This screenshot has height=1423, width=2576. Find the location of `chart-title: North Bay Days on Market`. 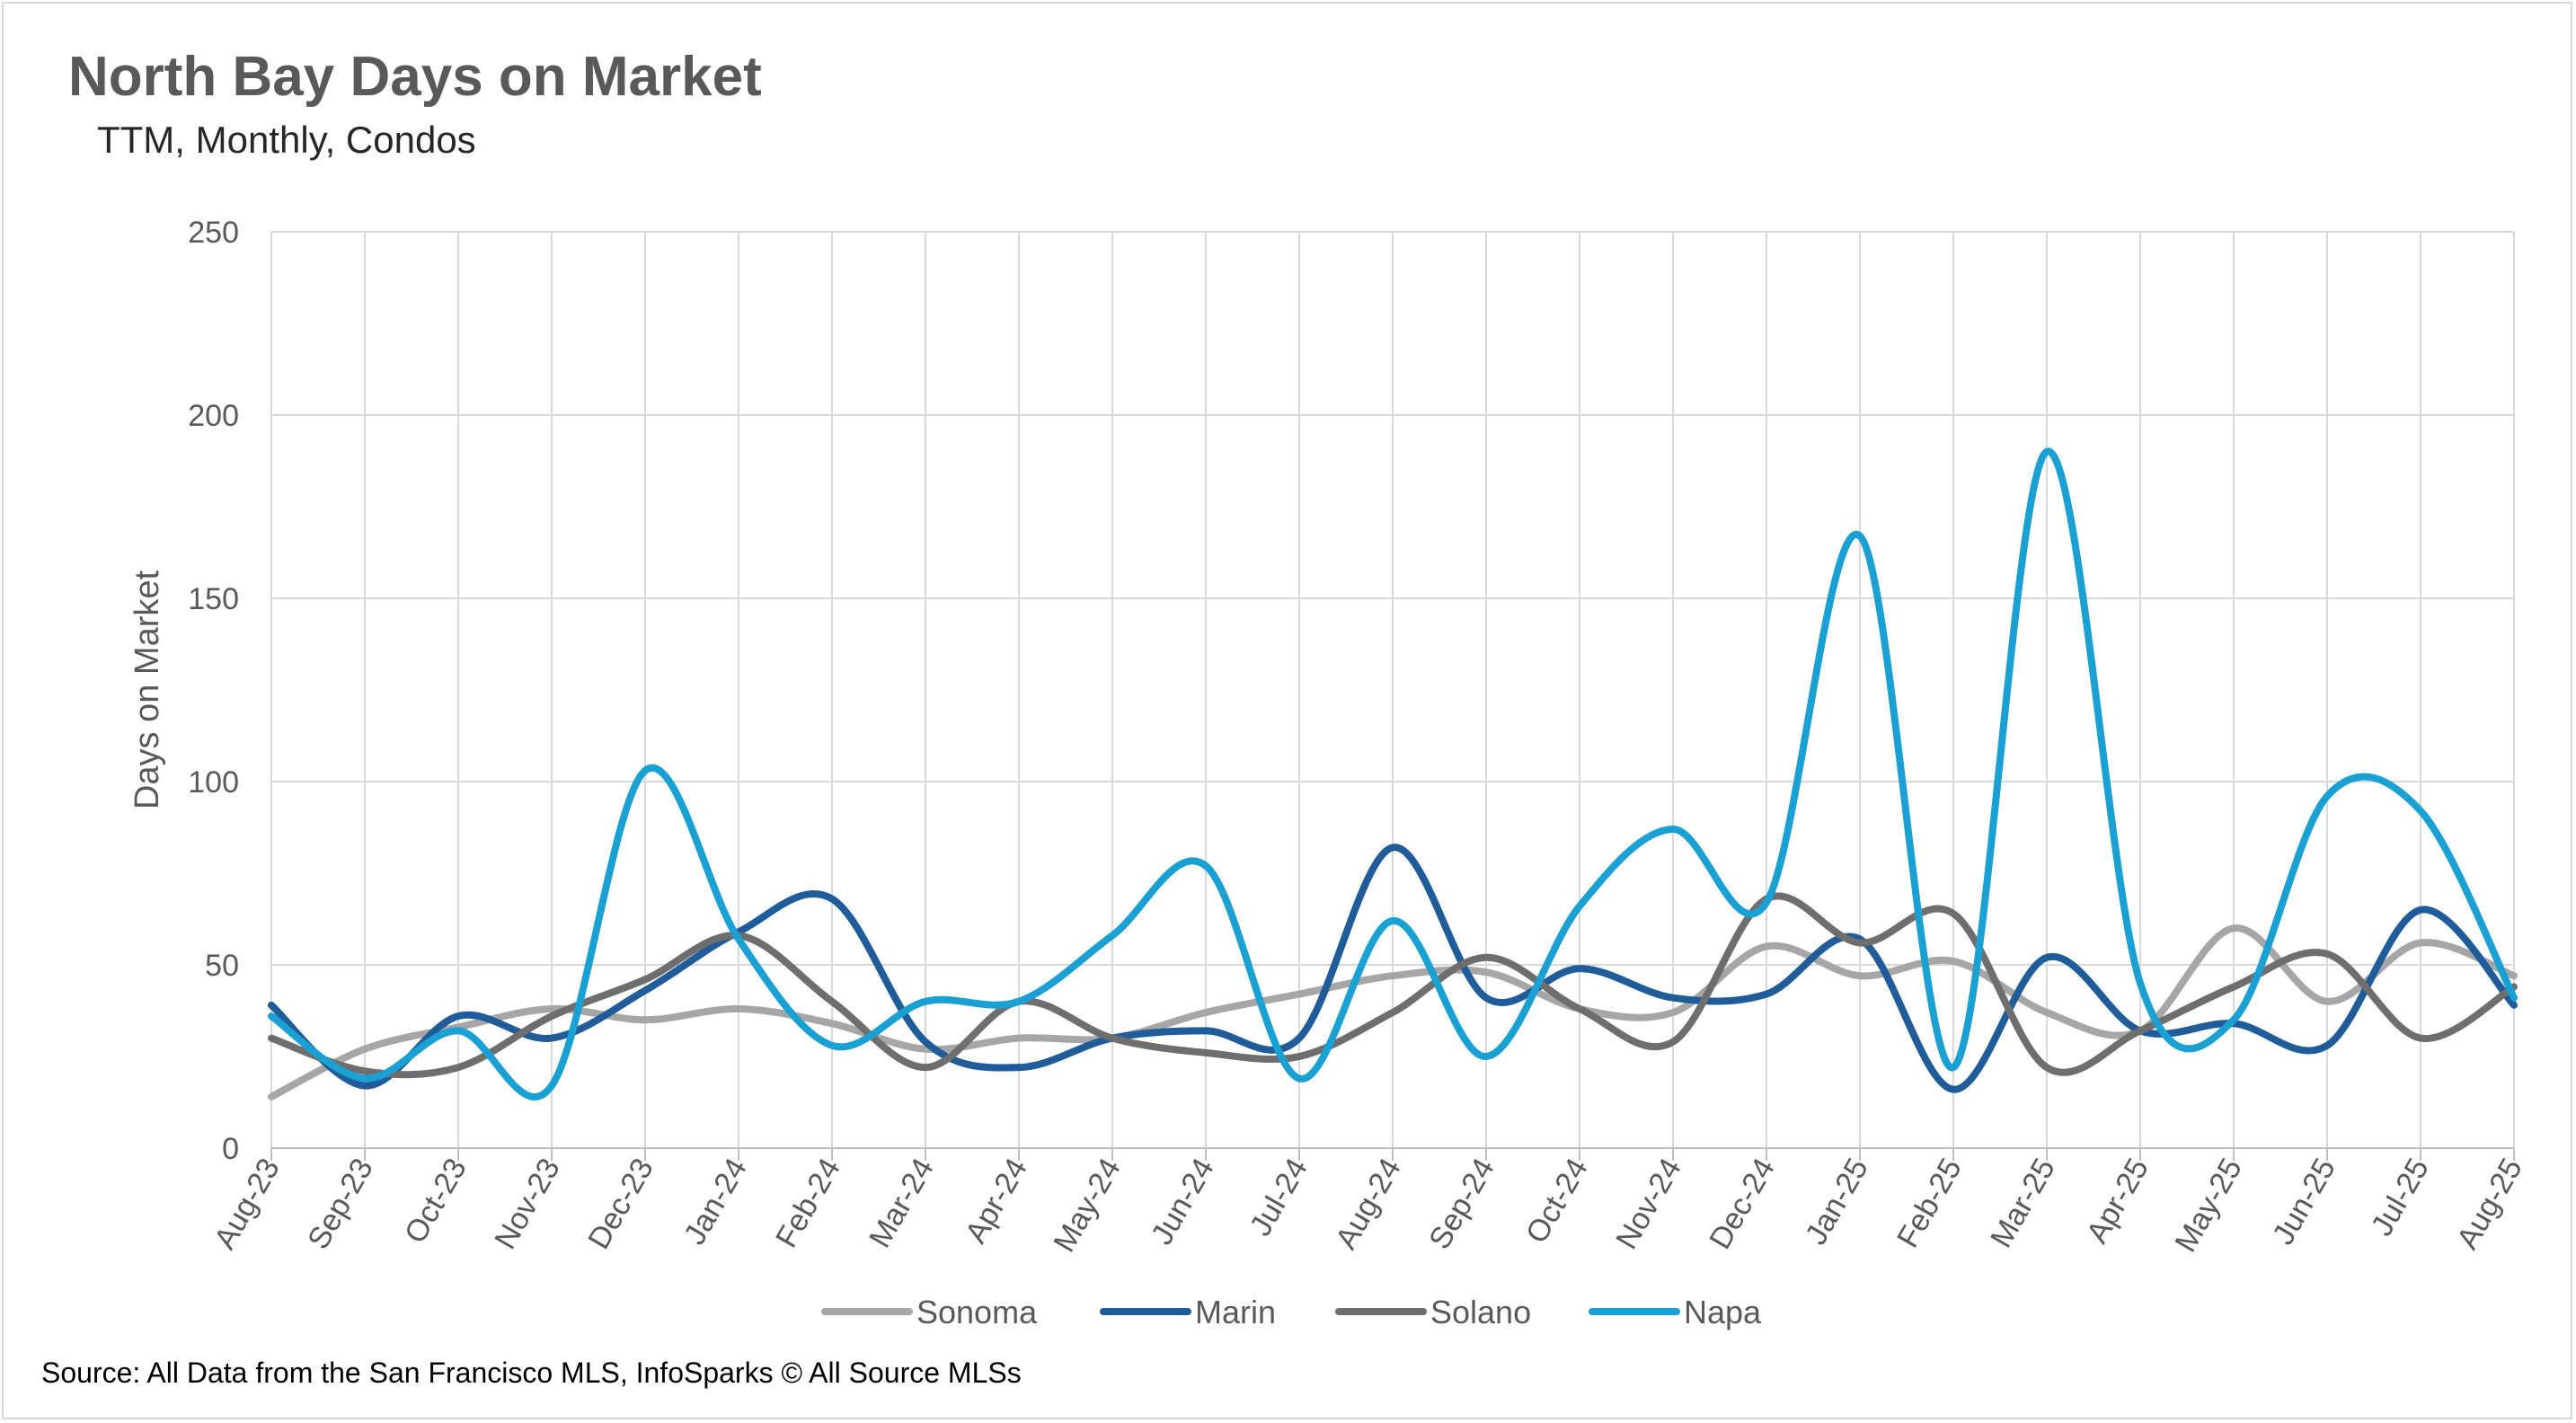

chart-title: North Bay Days on Market is located at coordinates (415, 77).